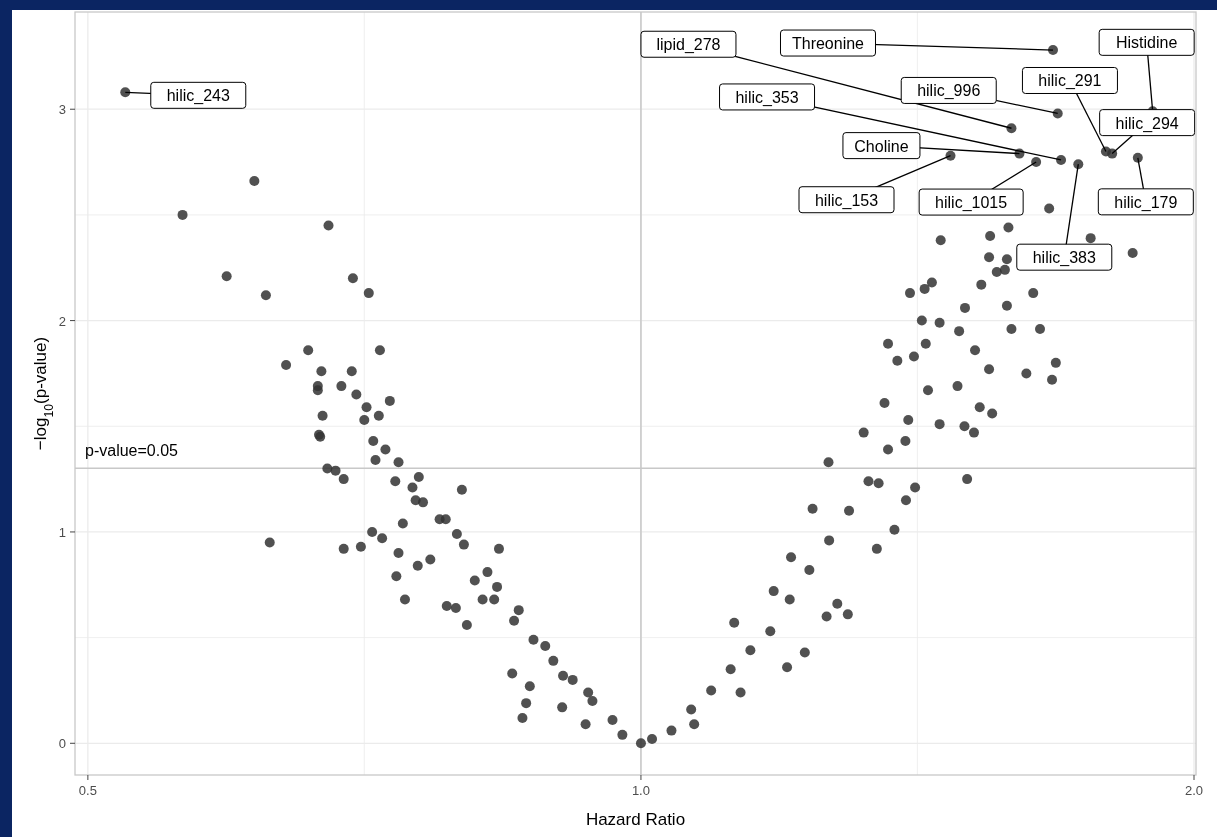 This screenshot has height=837, width=1217. I want to click on annotation: Threonine, so click(828, 44).